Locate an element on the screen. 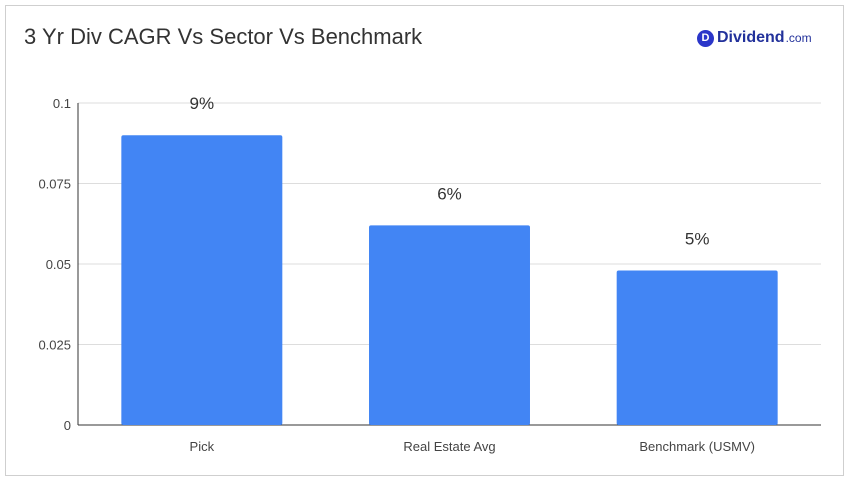 This screenshot has height=483, width=851. x-category-label: Real Estate Avg is located at coordinates (449, 446).